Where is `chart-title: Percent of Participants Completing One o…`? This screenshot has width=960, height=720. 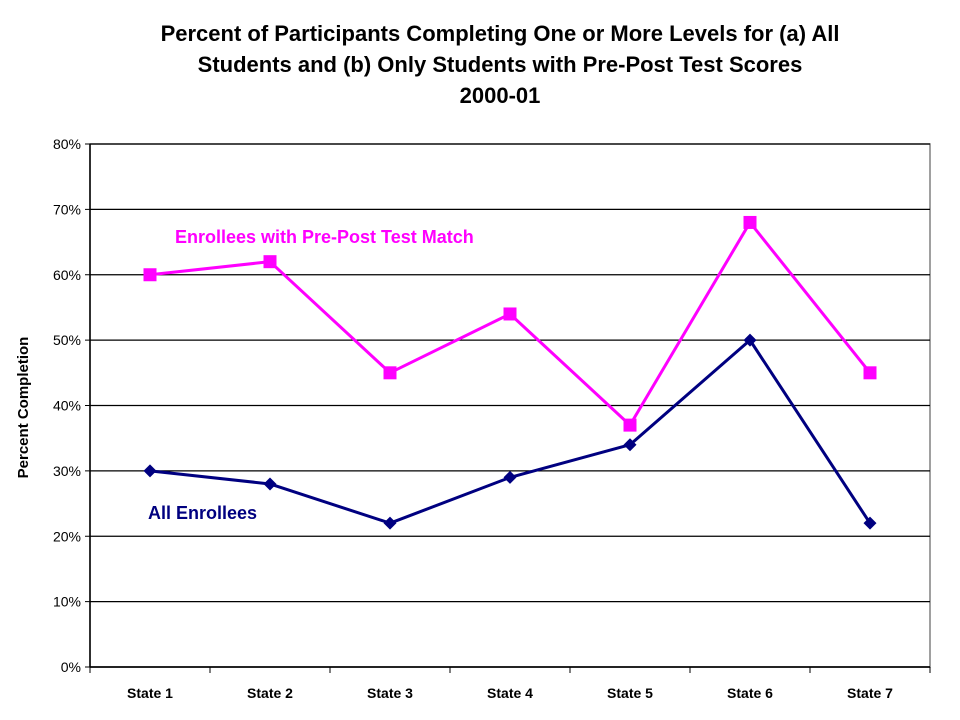 chart-title: Percent of Participants Completing One o… is located at coordinates (480, 64).